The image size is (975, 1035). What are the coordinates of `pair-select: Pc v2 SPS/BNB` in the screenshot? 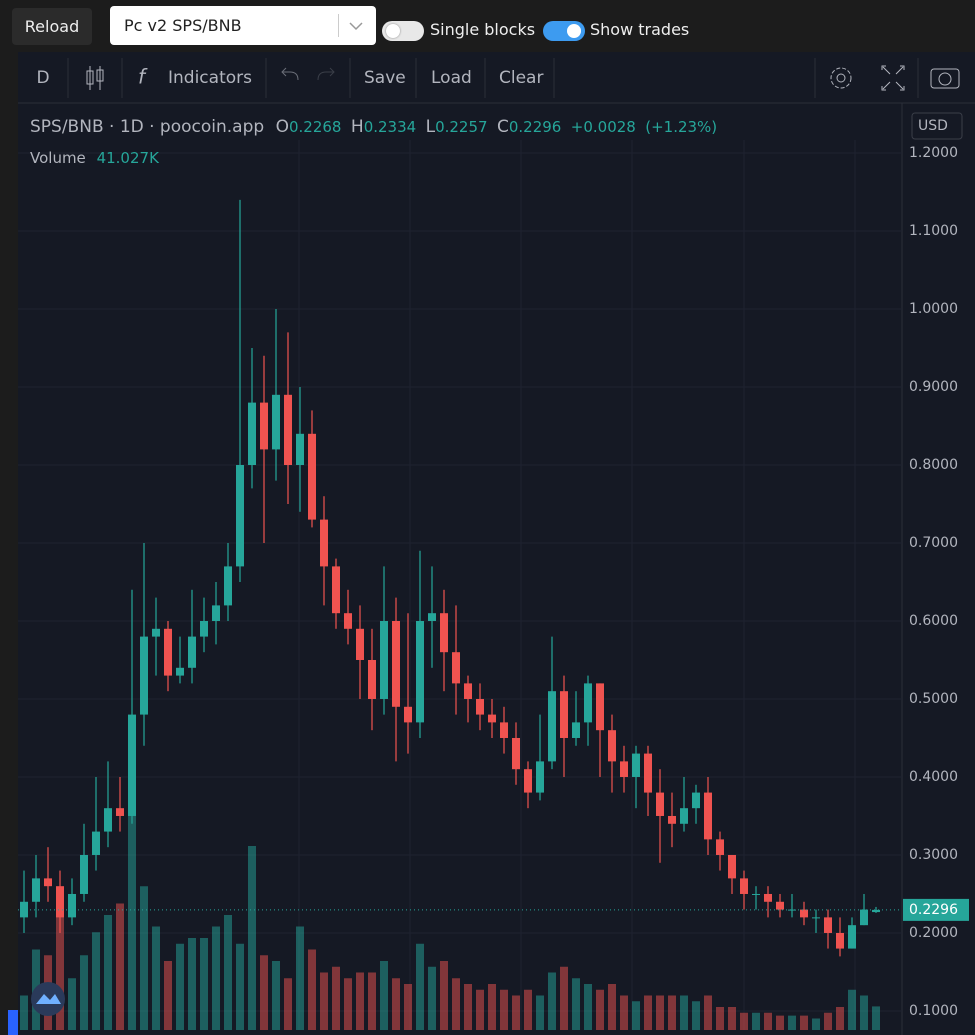 It's located at (243, 25).